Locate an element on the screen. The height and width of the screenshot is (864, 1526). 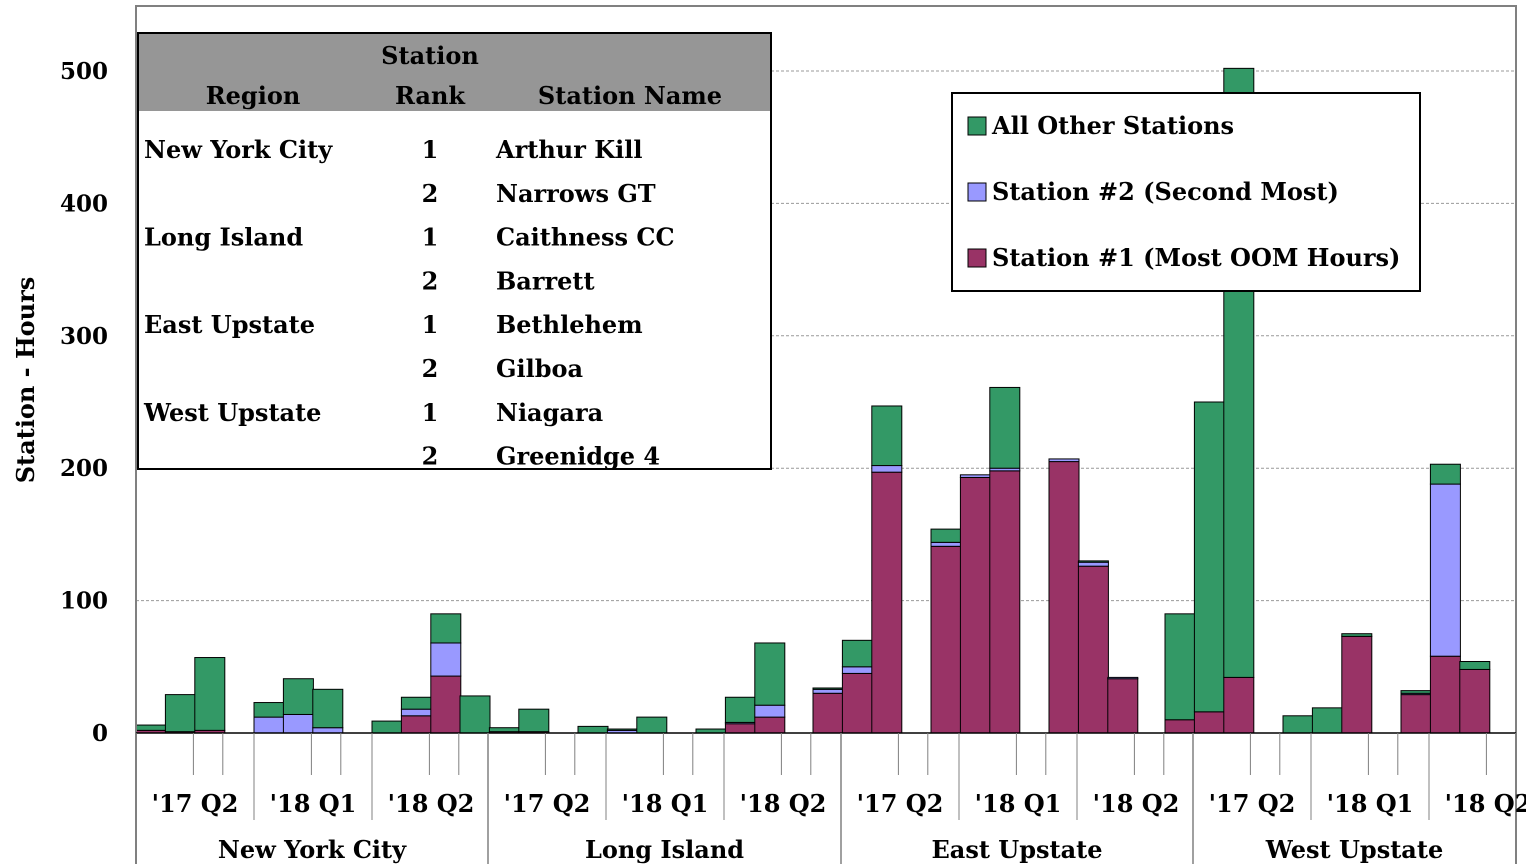
y-axis-label: Station - Hours is located at coordinates (25, 380).